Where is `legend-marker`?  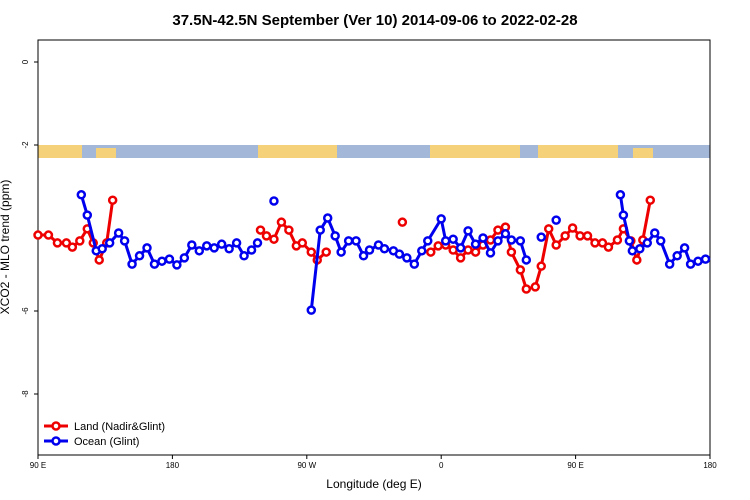
legend-marker is located at coordinates (56, 426).